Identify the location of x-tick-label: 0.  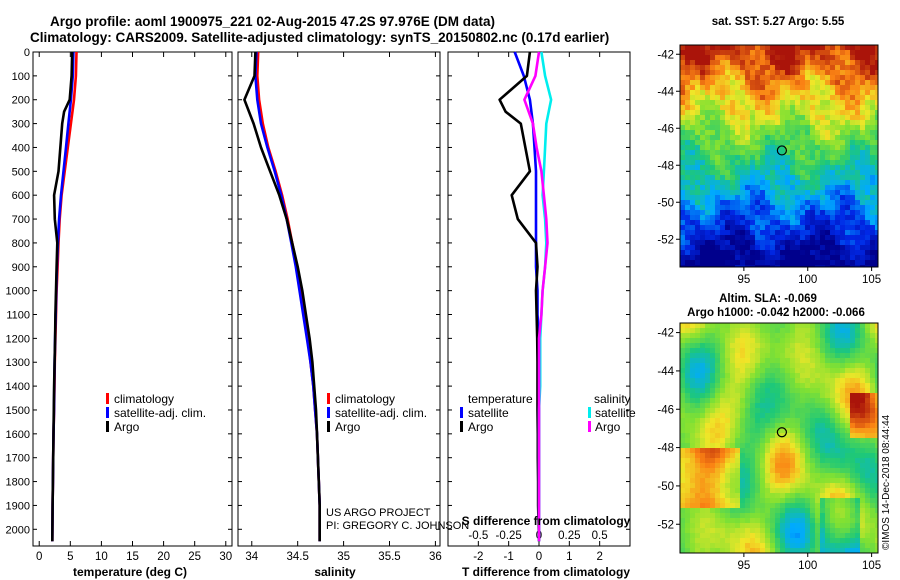
(539, 557).